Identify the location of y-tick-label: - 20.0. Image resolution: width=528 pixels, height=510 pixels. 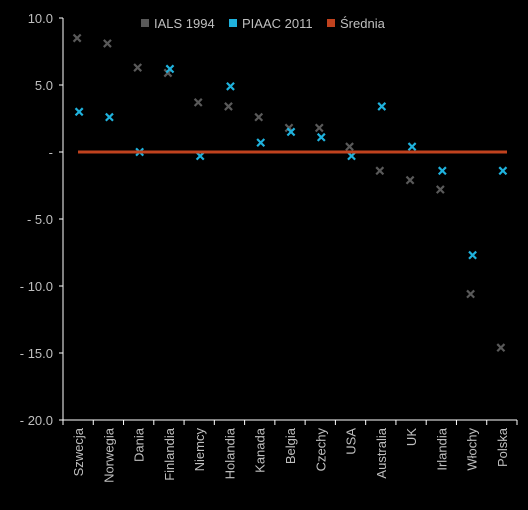
(36, 420).